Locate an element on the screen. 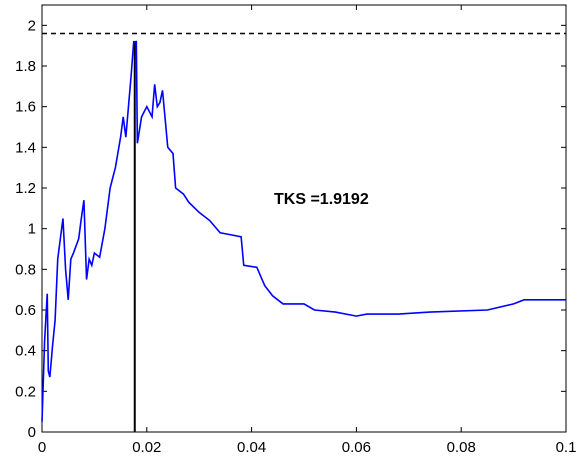 This screenshot has width=579, height=467. x-tick-label: 0 is located at coordinates (42, 447).